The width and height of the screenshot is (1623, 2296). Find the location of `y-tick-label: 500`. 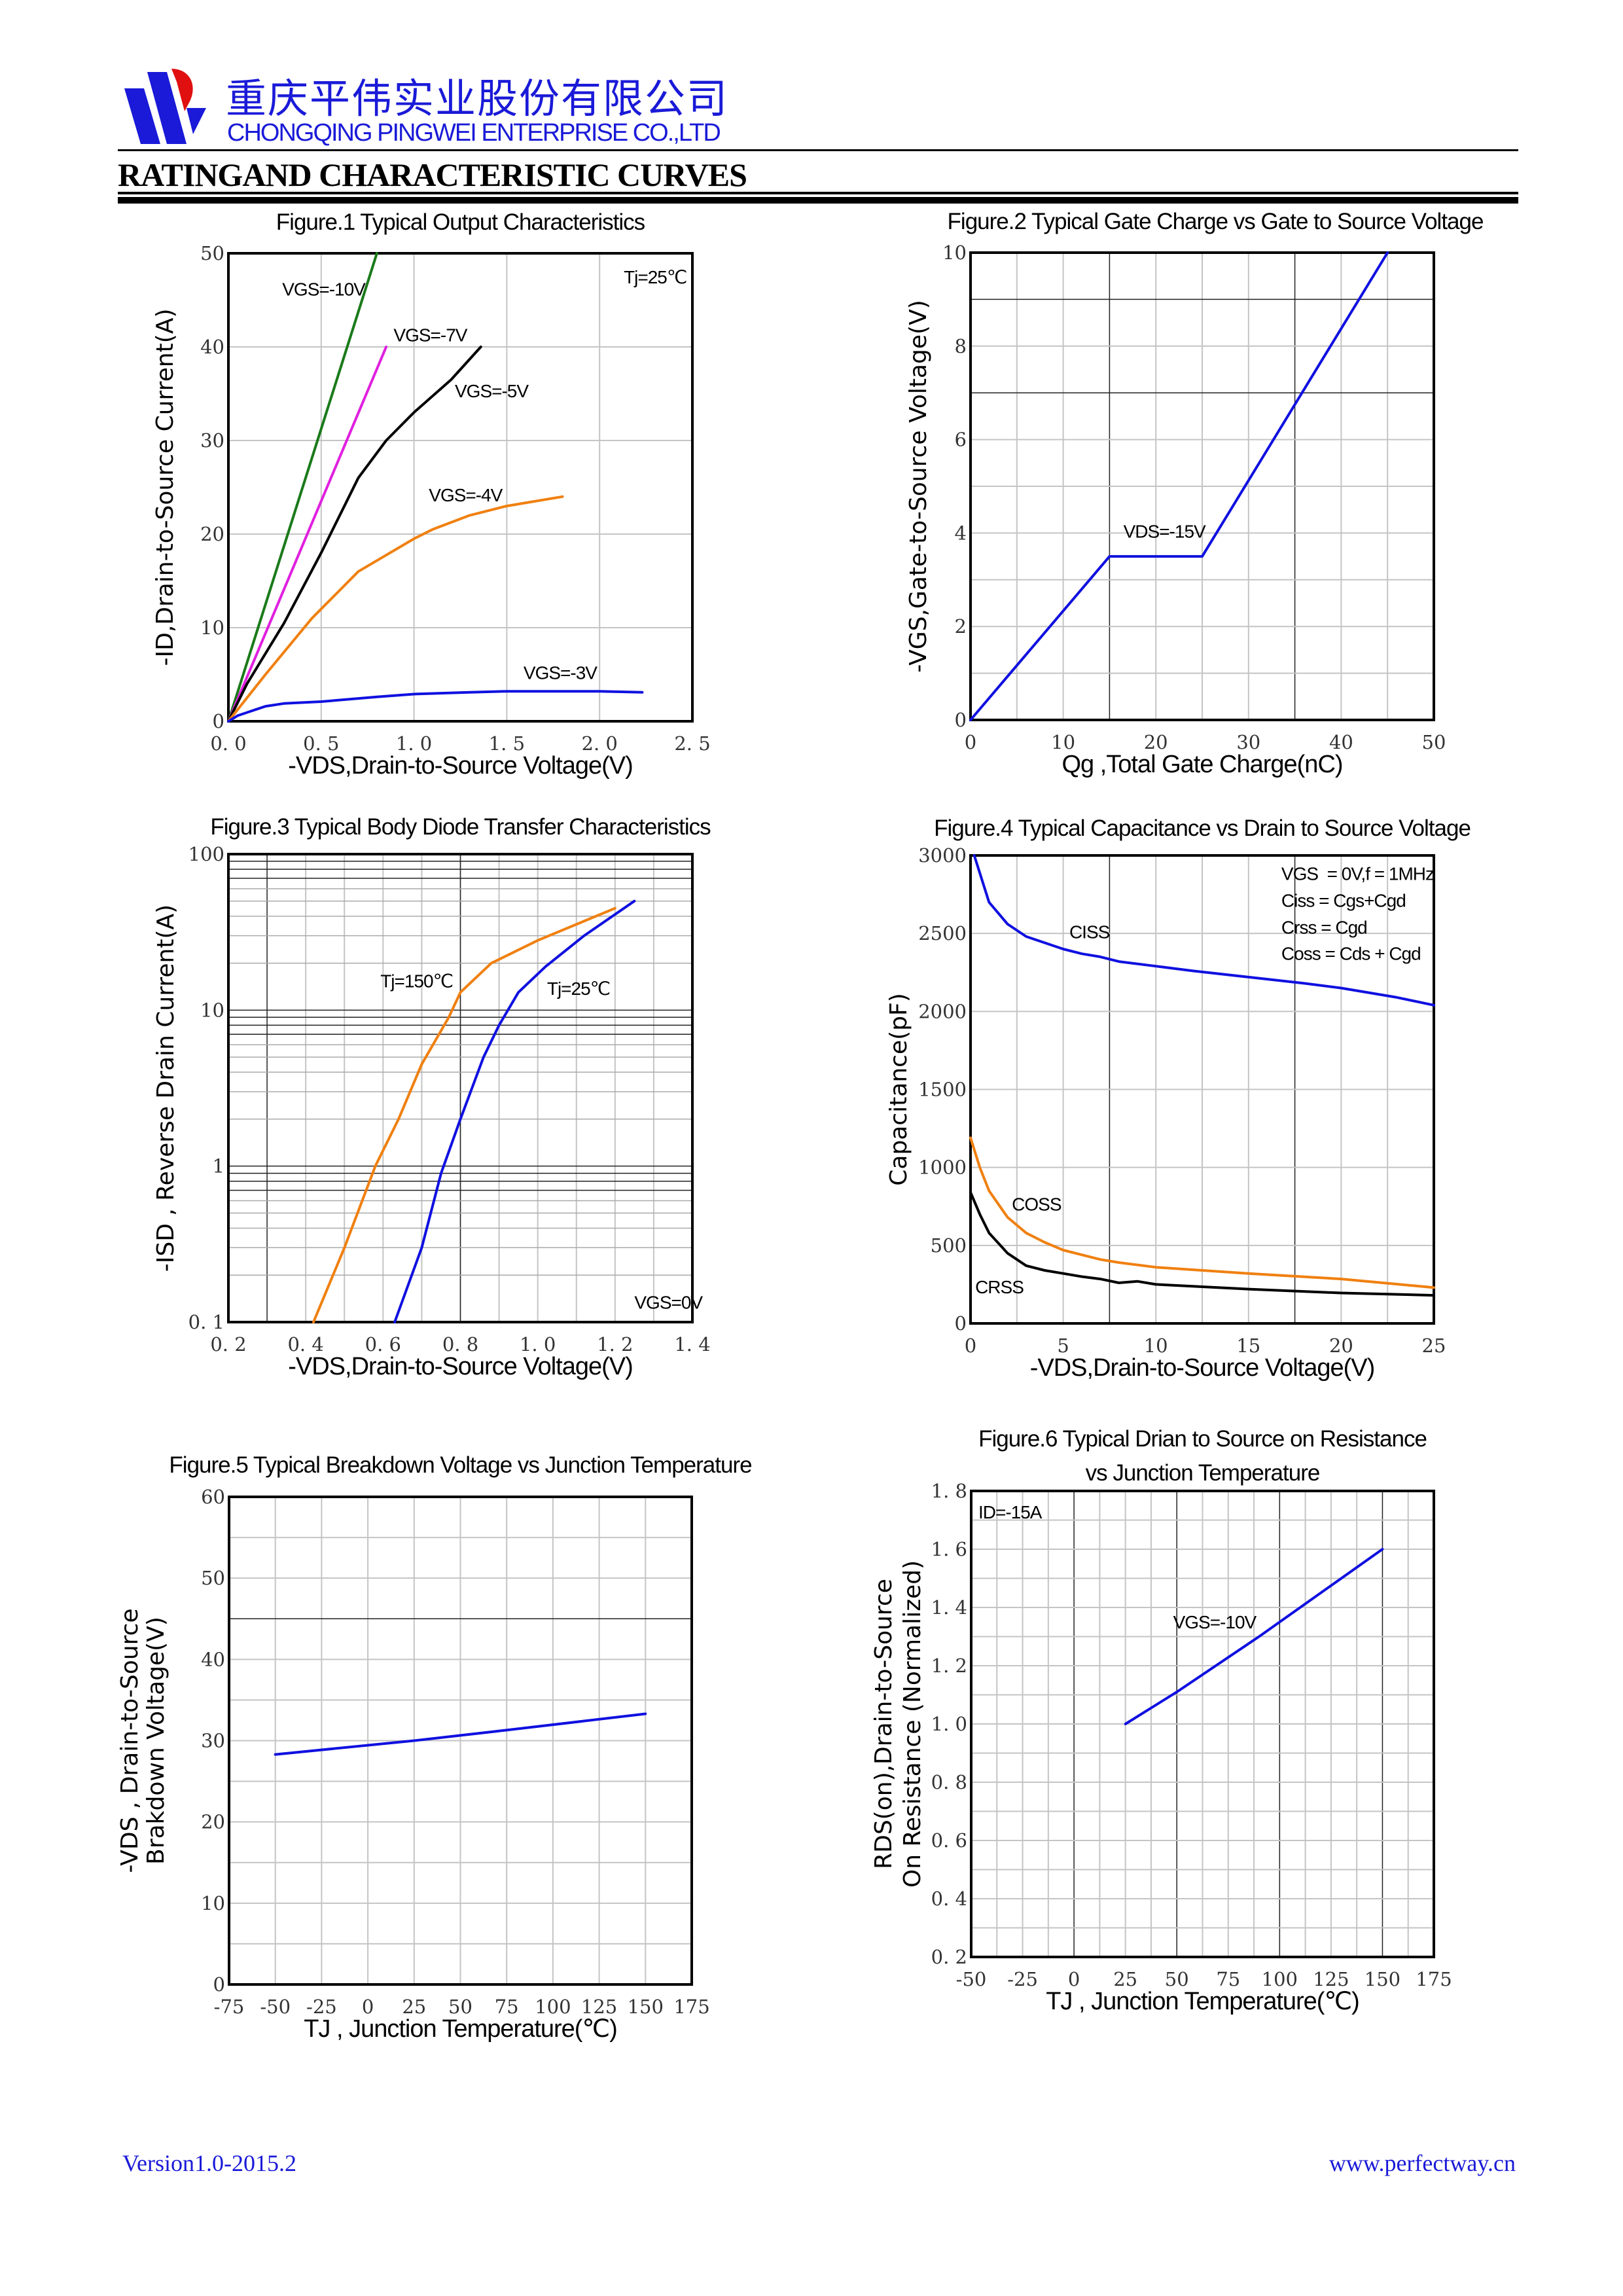

y-tick-label: 500 is located at coordinates (949, 1245).